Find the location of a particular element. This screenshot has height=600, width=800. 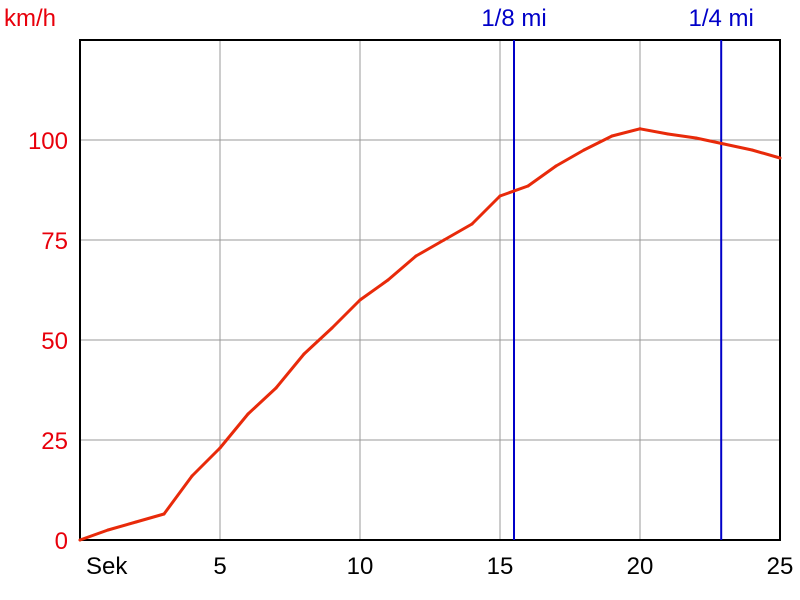

x-tick-labels: 5 10 15 20 25 is located at coordinates (503, 566).